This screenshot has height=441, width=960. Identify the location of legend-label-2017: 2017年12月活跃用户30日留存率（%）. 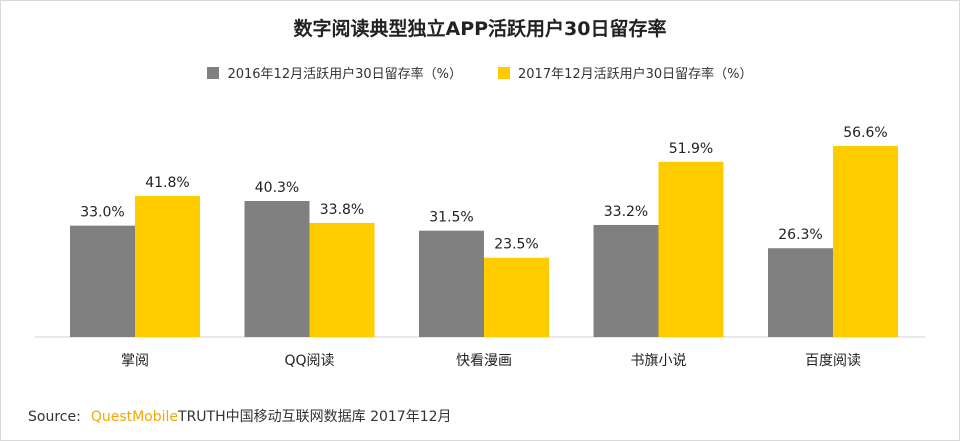
(635, 74).